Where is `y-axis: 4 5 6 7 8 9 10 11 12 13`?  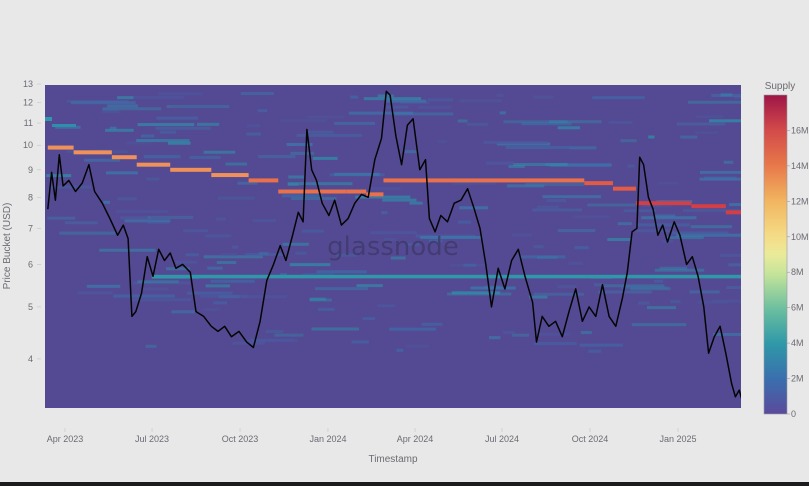
y-axis: 4 5 6 7 8 9 10 11 12 13 is located at coordinates (32, 221).